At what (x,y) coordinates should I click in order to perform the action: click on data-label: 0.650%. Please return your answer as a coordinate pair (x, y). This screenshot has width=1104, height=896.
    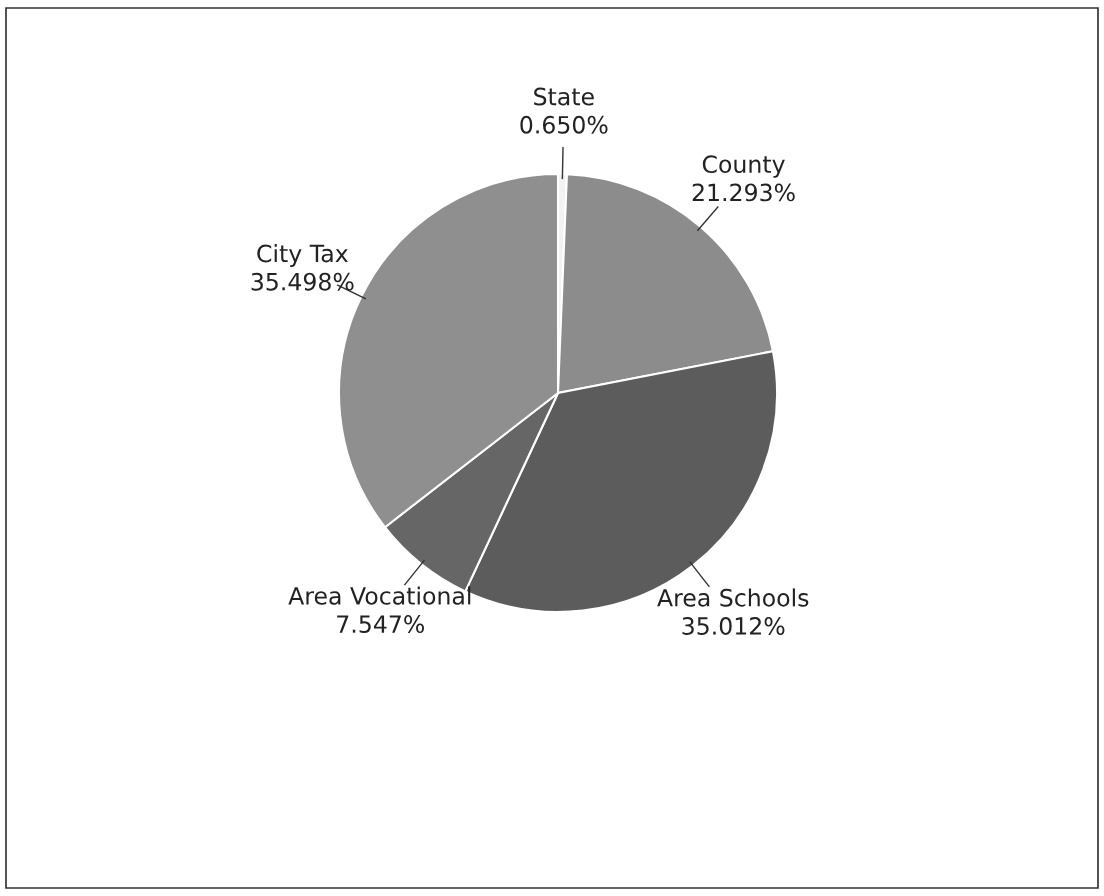
    Looking at the image, I should click on (564, 124).